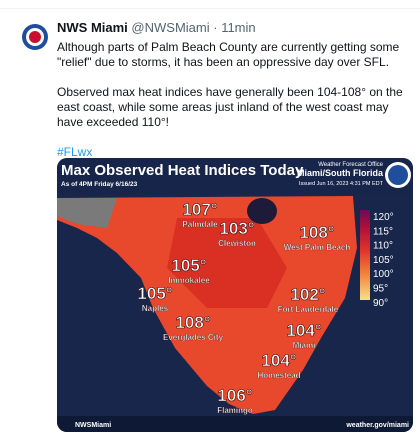  Describe the element at coordinates (200, 224) in the screenshot. I see `city-name: Palmdale` at that location.